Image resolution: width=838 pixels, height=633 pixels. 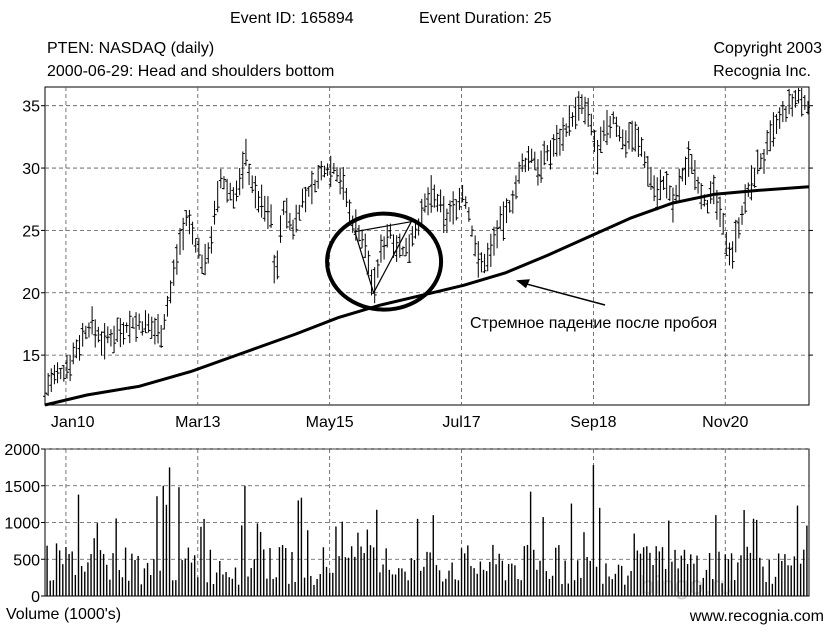 What do you see at coordinates (64, 614) in the screenshot?
I see `volume-axis-label: Volume (1000's)` at bounding box center [64, 614].